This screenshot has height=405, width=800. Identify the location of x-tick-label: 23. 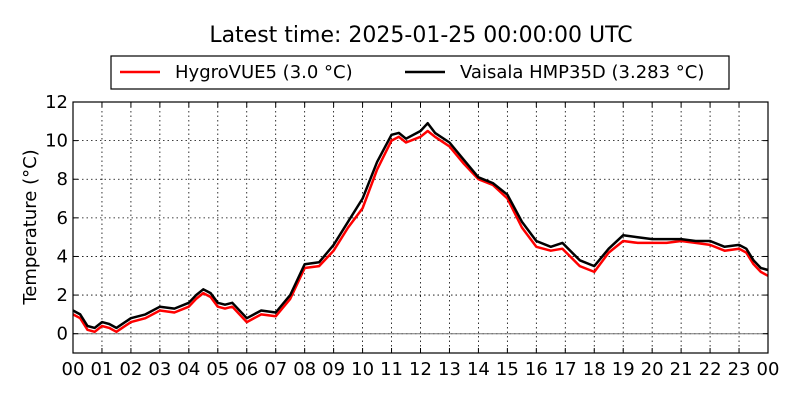
(739, 369).